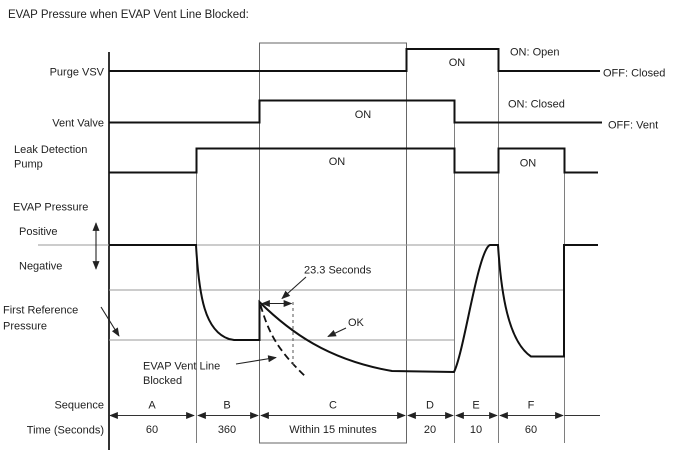 This screenshot has width=688, height=463. Describe the element at coordinates (152, 430) in the screenshot. I see `time-value-a: 60` at that location.